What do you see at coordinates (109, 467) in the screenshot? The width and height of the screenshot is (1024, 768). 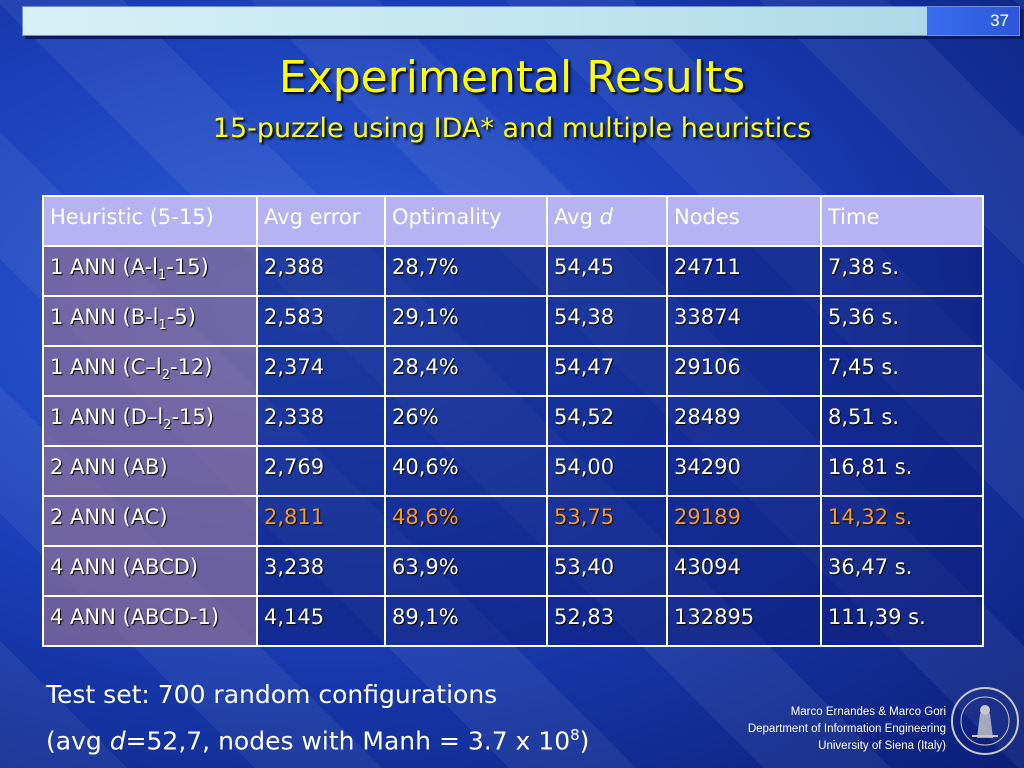 I see `heuristic-name: 2 ANN (AB)` at bounding box center [109, 467].